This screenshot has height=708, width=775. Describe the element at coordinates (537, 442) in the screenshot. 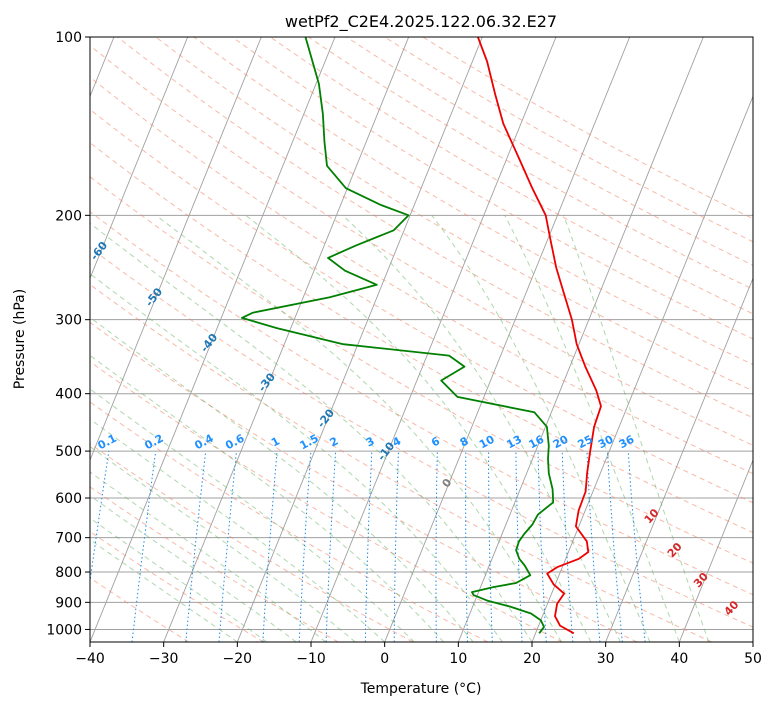

I see `mixing-ratio-label: 16` at that location.